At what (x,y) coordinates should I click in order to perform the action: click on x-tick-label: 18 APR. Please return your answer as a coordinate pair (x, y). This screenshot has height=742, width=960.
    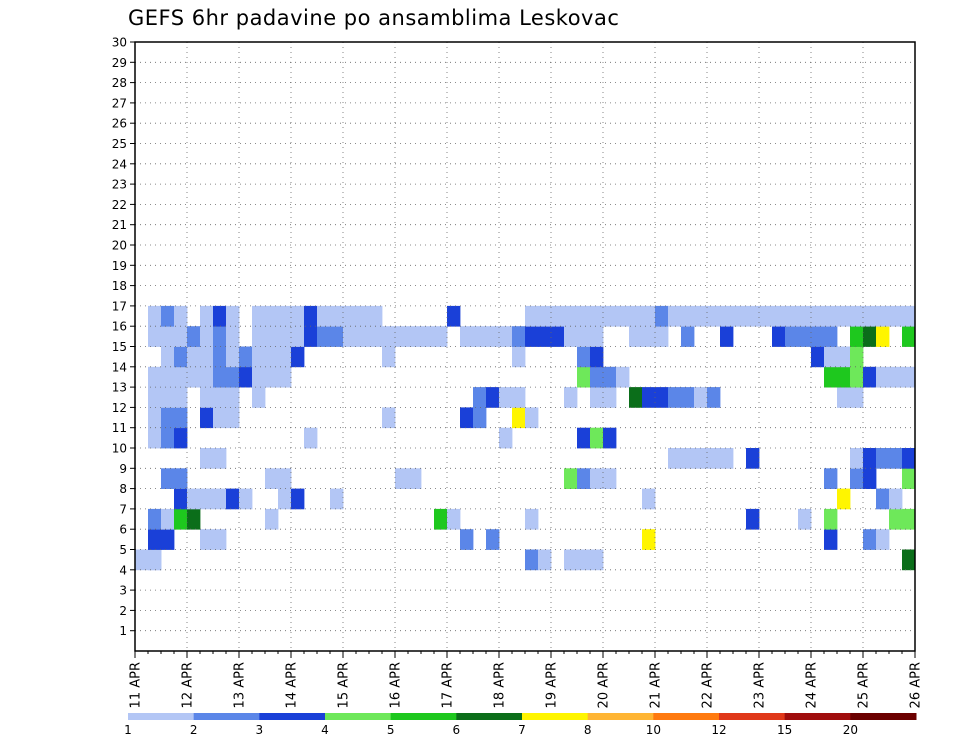
    Looking at the image, I should click on (500, 685).